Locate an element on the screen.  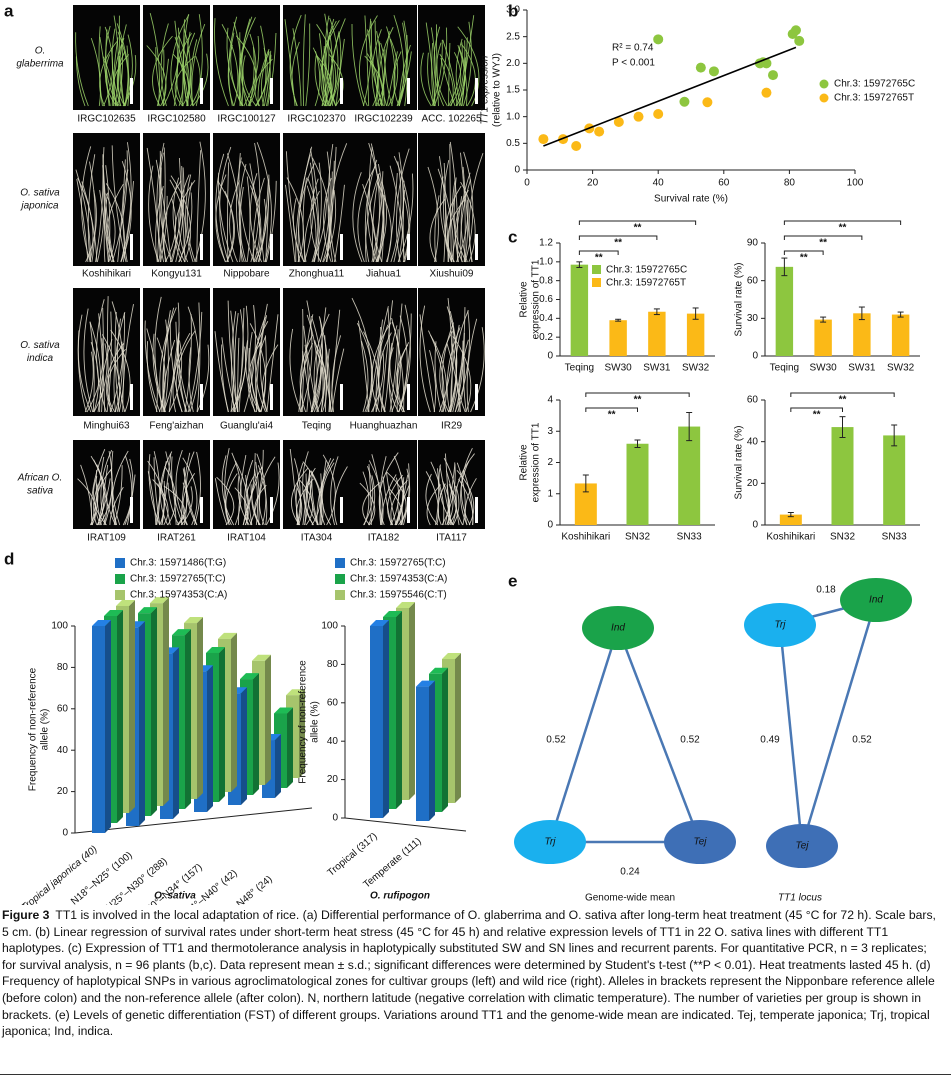
legend-label: Chr.3: 15971486(T:G) is located at coordinates (178, 563).